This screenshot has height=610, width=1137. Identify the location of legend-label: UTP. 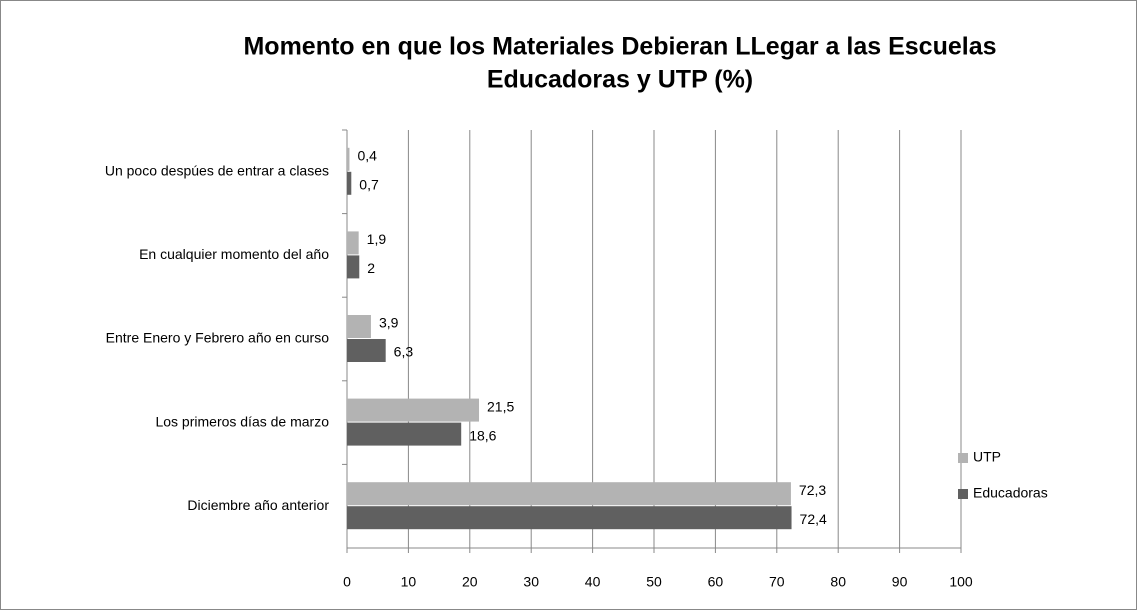
(987, 457).